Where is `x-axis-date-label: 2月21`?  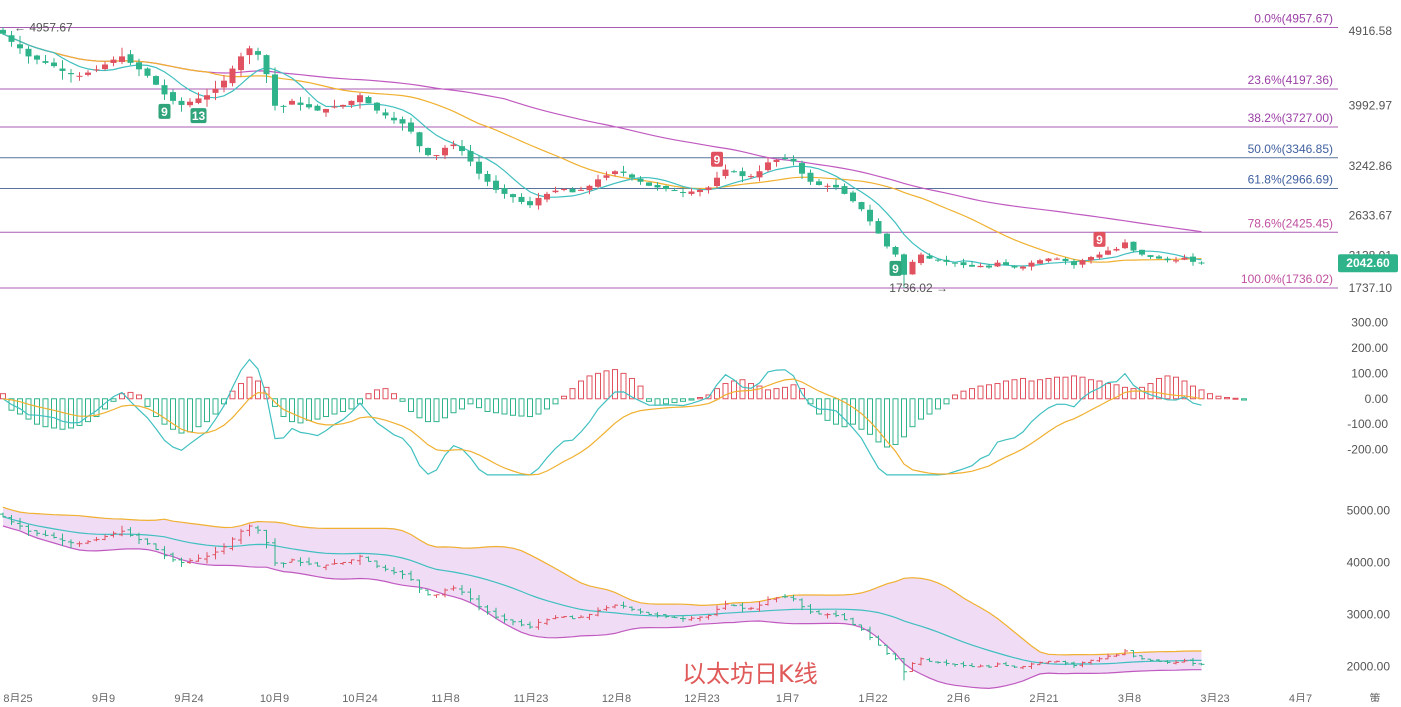
x-axis-date-label: 2月21 is located at coordinates (1043, 697).